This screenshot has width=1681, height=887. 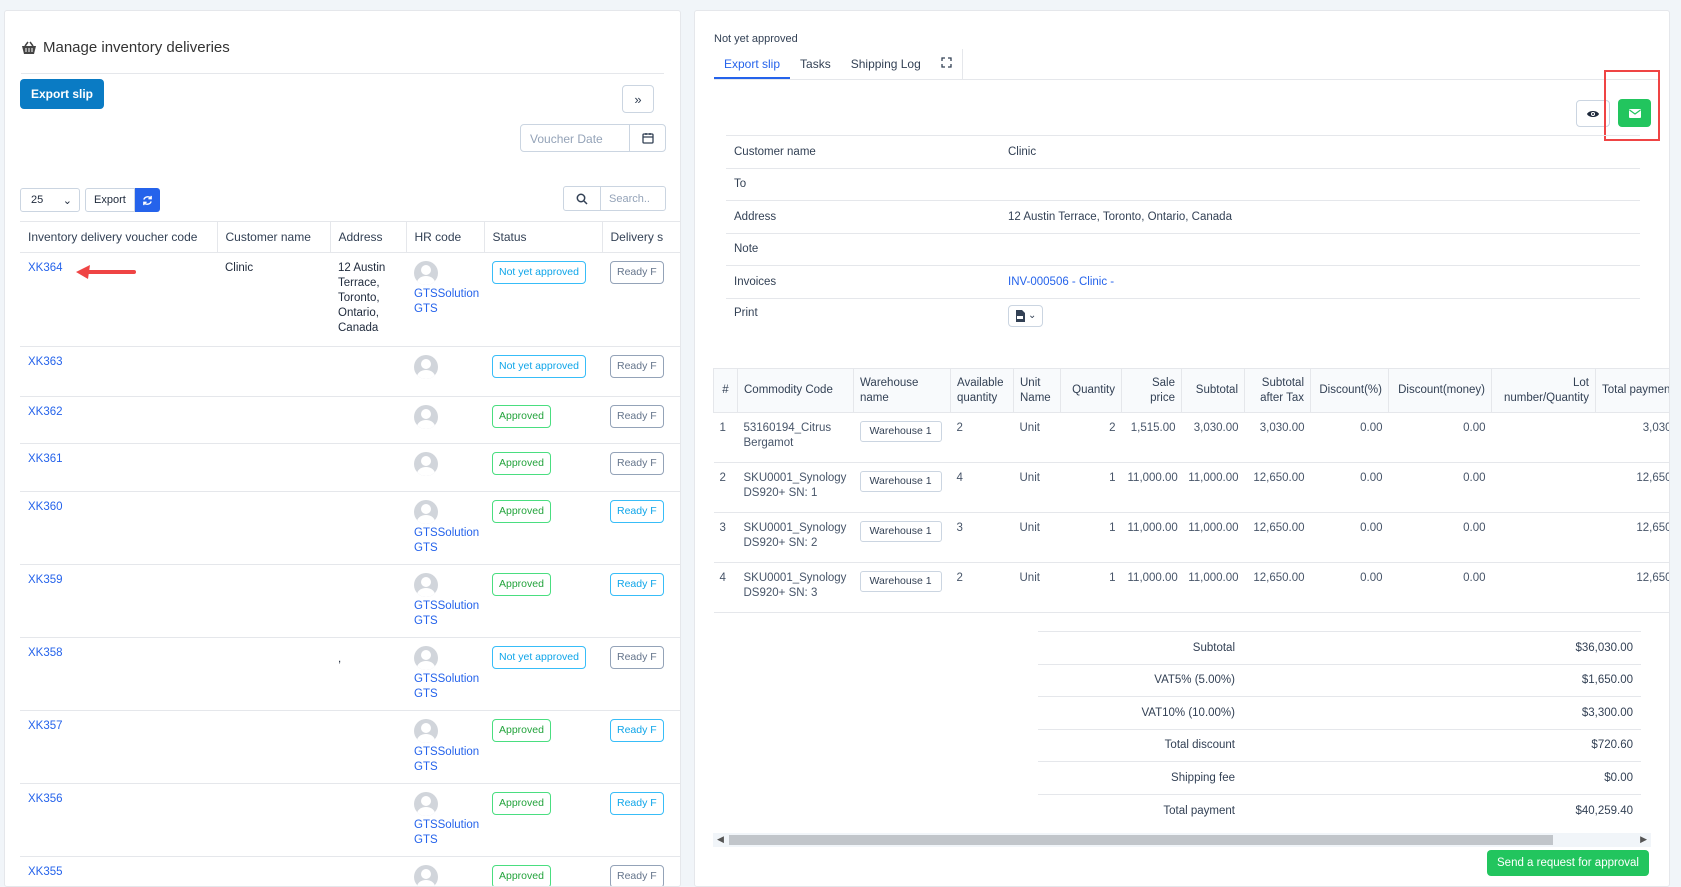 I want to click on table-row: XK357 GTSSolution GTS Approved Ready F, so click(x=350, y=747).